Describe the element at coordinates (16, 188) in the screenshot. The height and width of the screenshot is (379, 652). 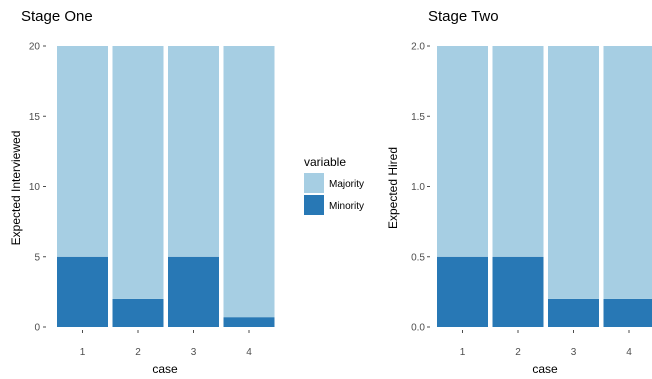
I see `stage-one-y-axis-label: Expected Interviewed` at that location.